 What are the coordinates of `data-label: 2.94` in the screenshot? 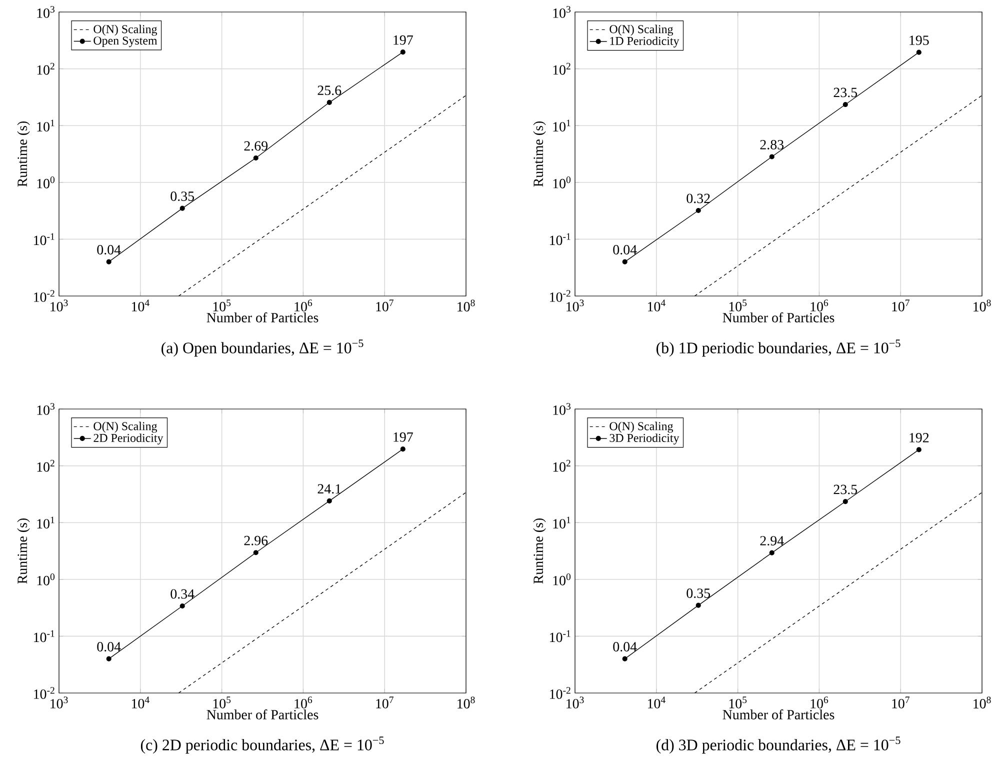 It's located at (772, 541).